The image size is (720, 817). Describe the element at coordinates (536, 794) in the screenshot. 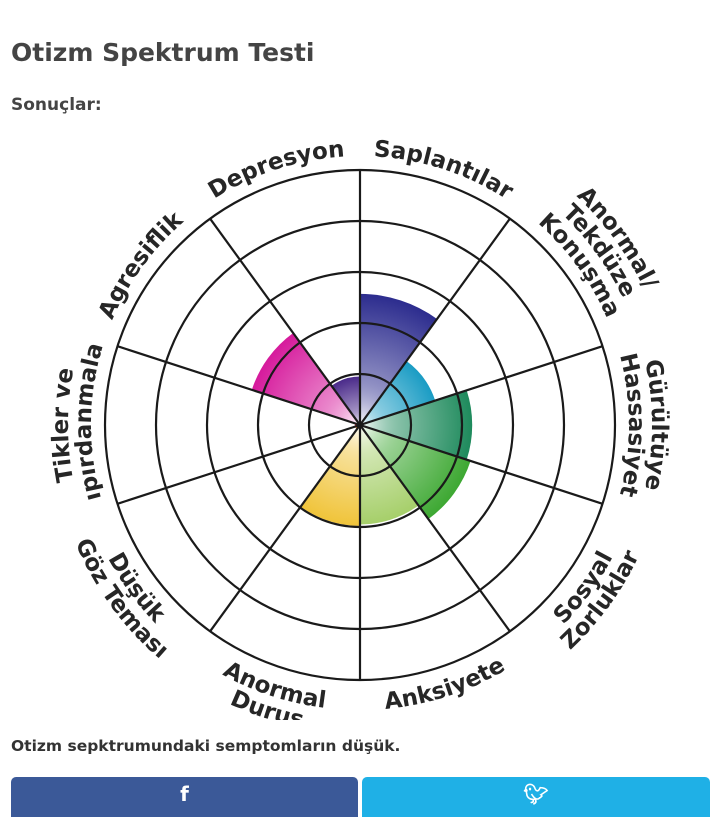

I see `twitter-icon: 🐦︎` at that location.